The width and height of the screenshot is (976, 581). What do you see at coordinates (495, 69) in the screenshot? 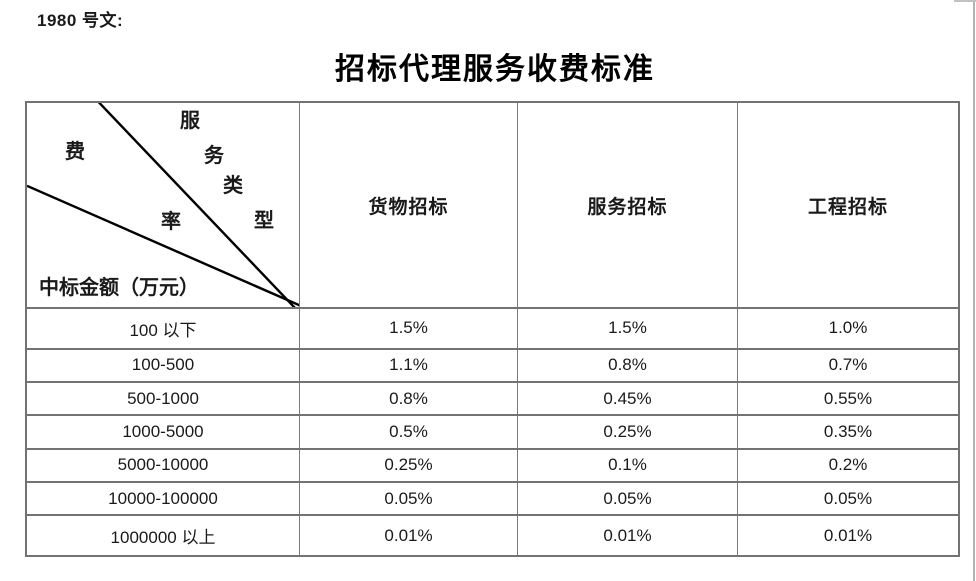
I see `page-title: 招标代理服务收费标准` at bounding box center [495, 69].